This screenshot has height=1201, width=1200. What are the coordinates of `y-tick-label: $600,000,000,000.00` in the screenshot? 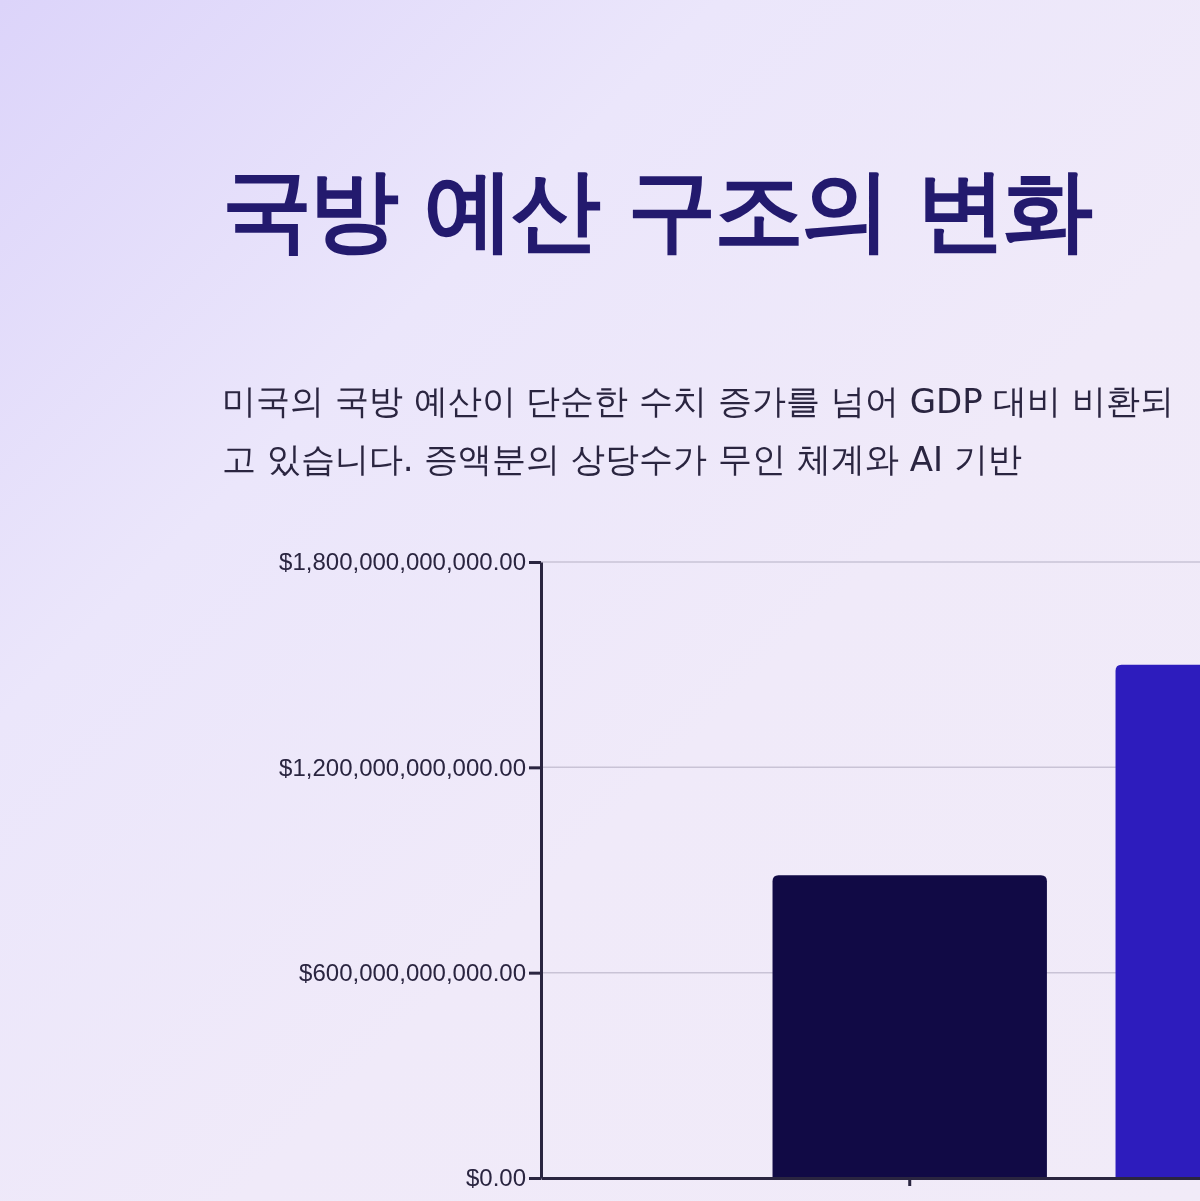 It's located at (412, 972).